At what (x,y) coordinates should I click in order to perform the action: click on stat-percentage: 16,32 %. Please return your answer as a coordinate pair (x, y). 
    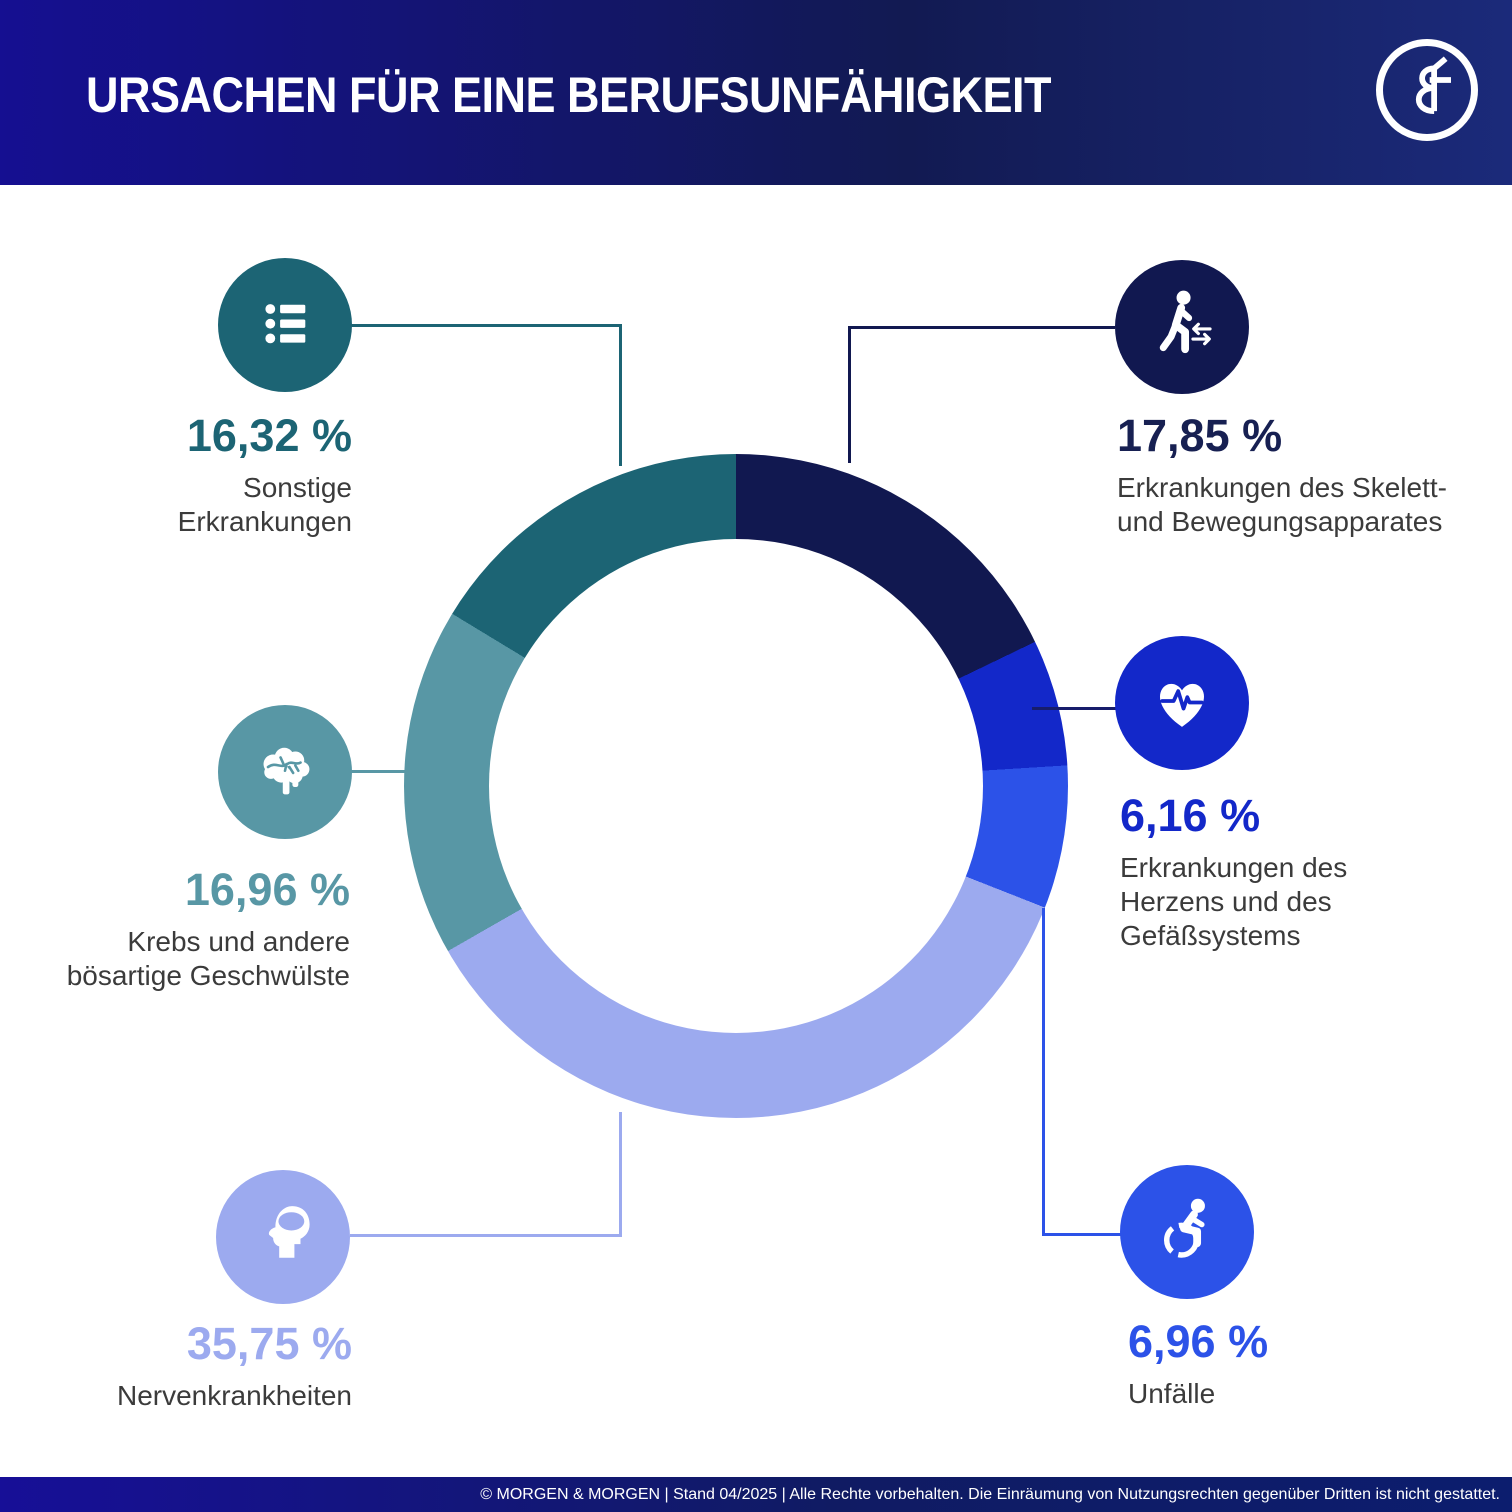
    Looking at the image, I should click on (269, 435).